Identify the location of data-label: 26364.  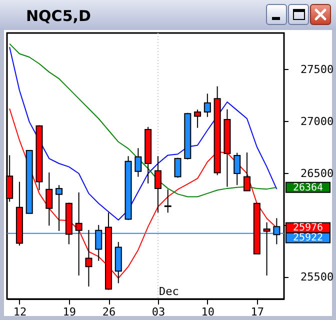
(308, 188).